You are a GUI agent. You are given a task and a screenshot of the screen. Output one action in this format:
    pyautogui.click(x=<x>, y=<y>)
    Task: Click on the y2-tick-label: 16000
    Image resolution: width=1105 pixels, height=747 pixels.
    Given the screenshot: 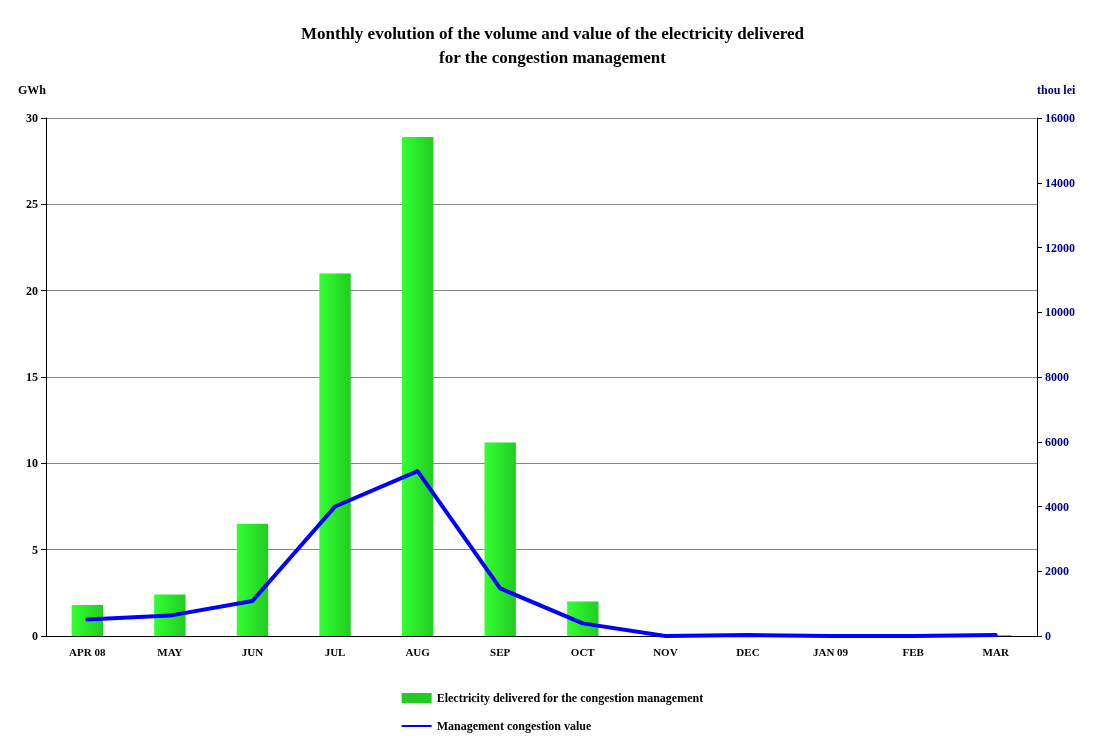 What is the action you would take?
    pyautogui.click(x=1060, y=118)
    